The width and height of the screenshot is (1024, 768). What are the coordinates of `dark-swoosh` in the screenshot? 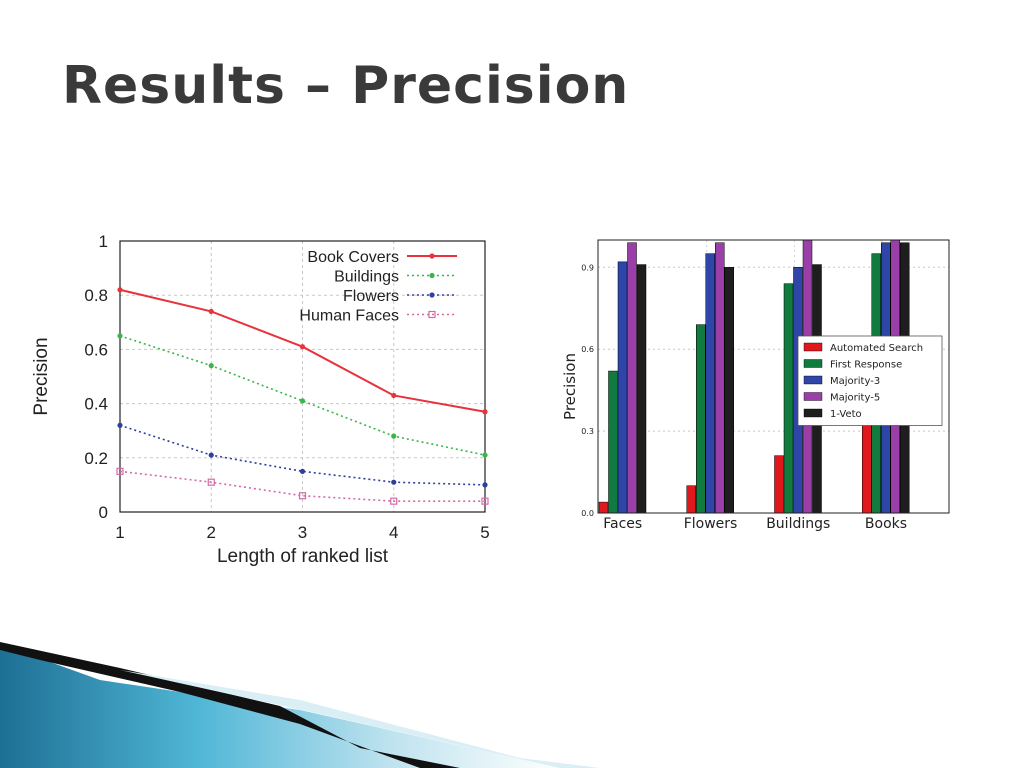 It's located at (230, 705).